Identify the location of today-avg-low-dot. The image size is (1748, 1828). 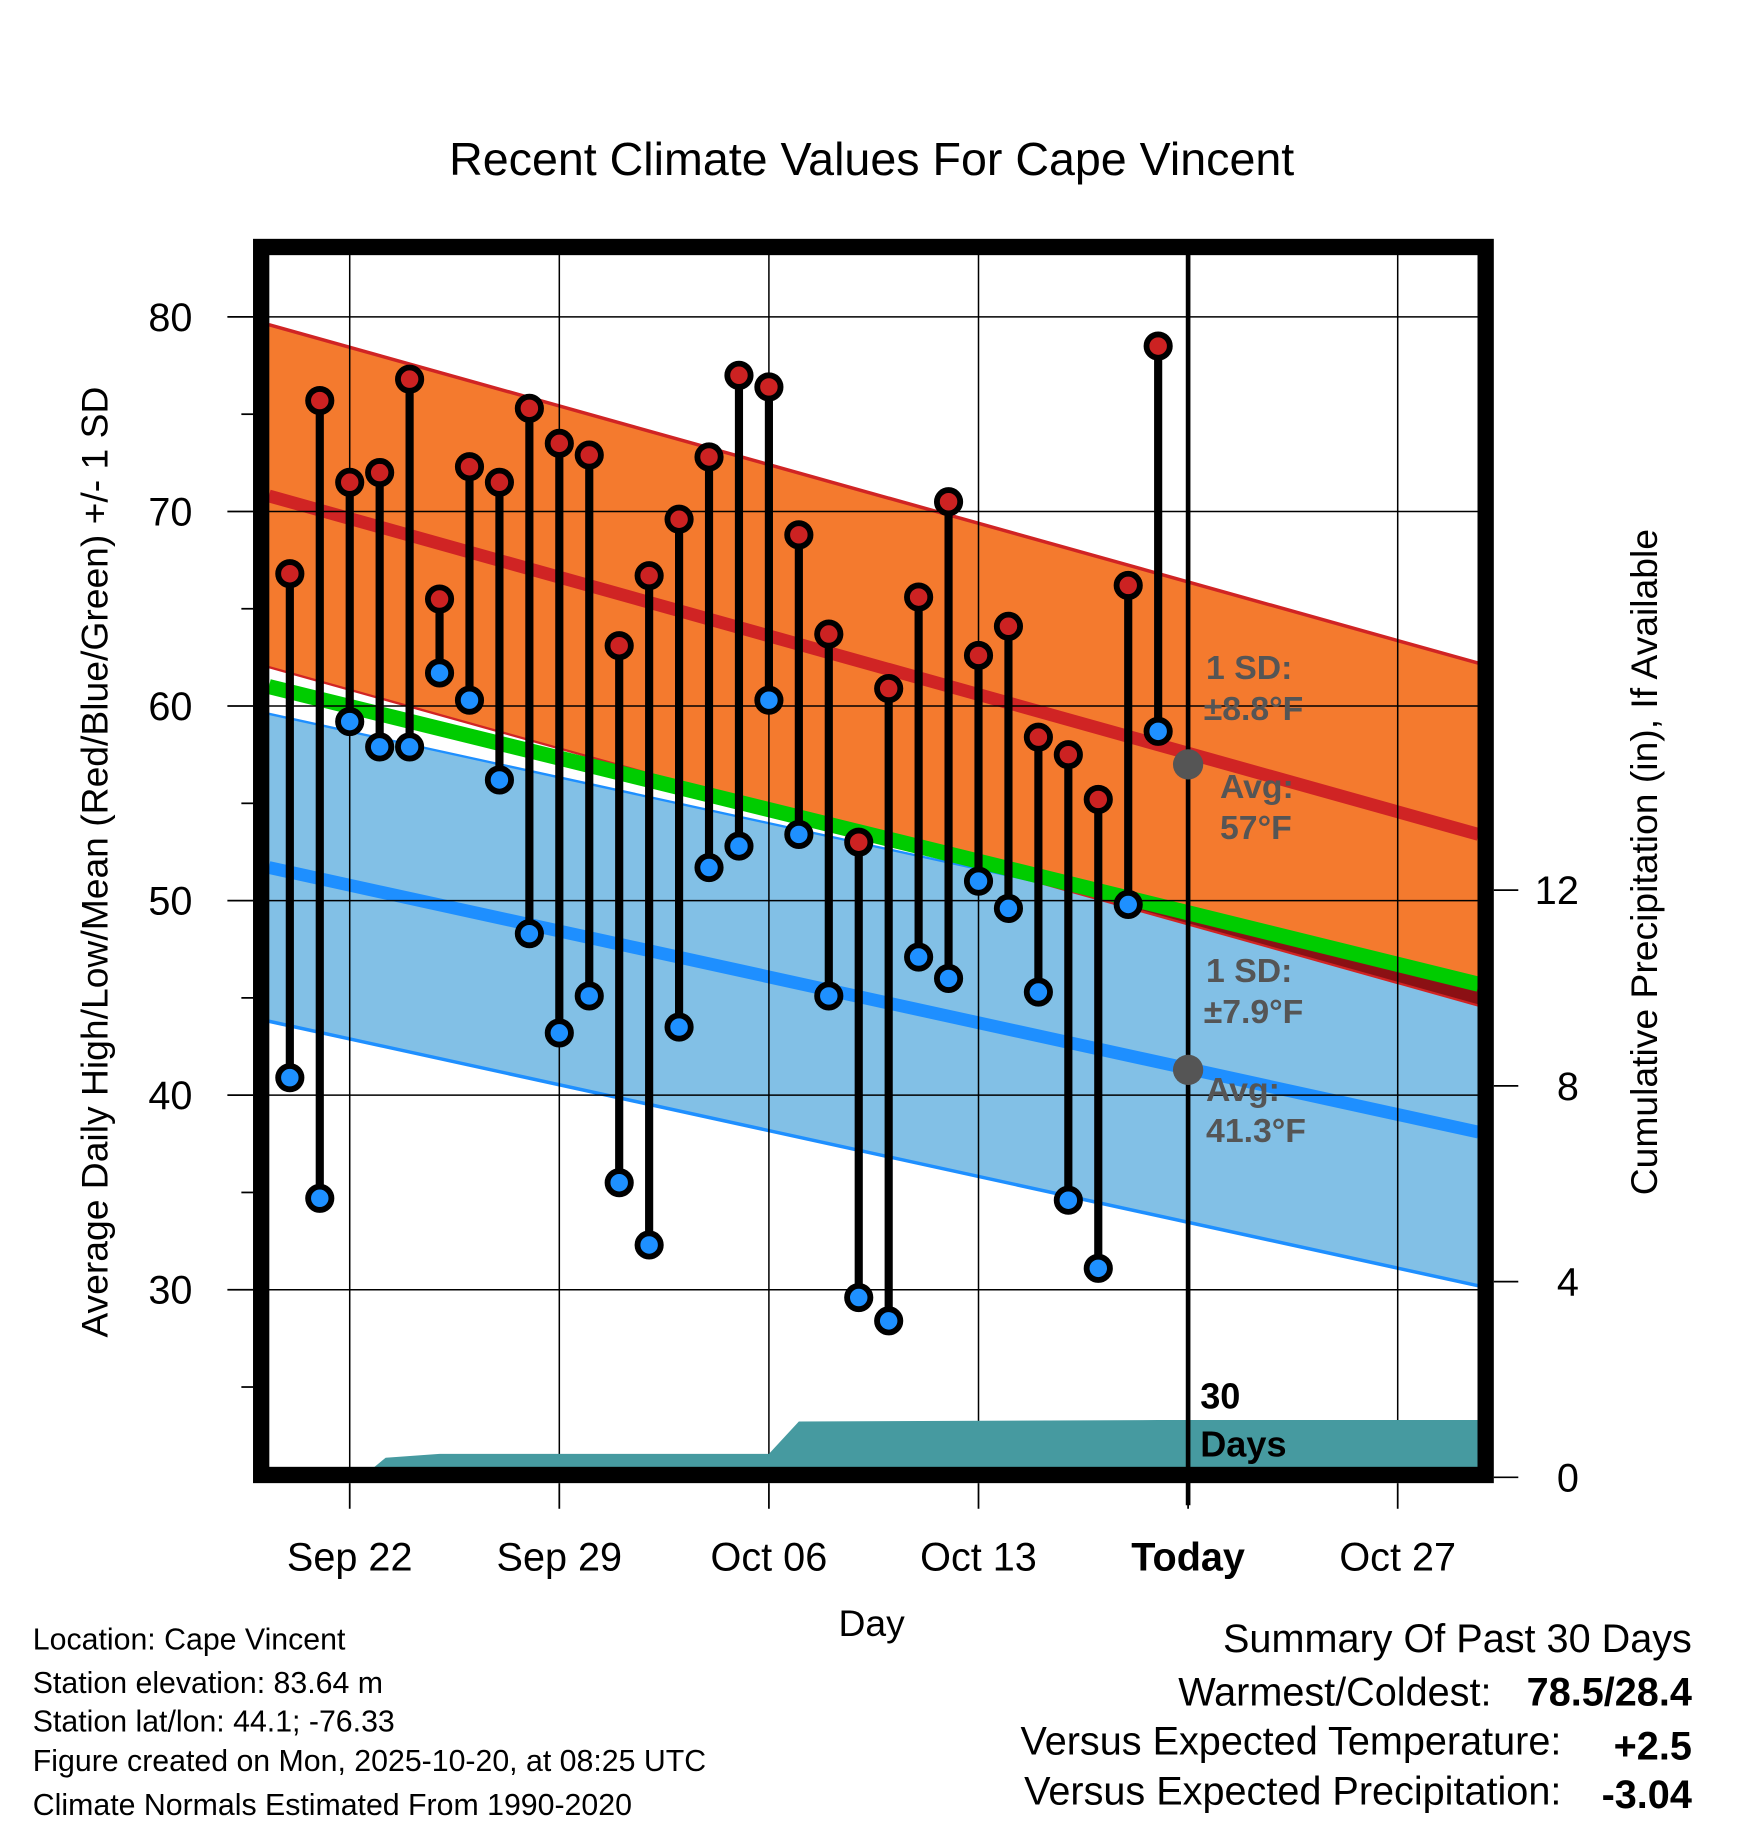
(1188, 1070).